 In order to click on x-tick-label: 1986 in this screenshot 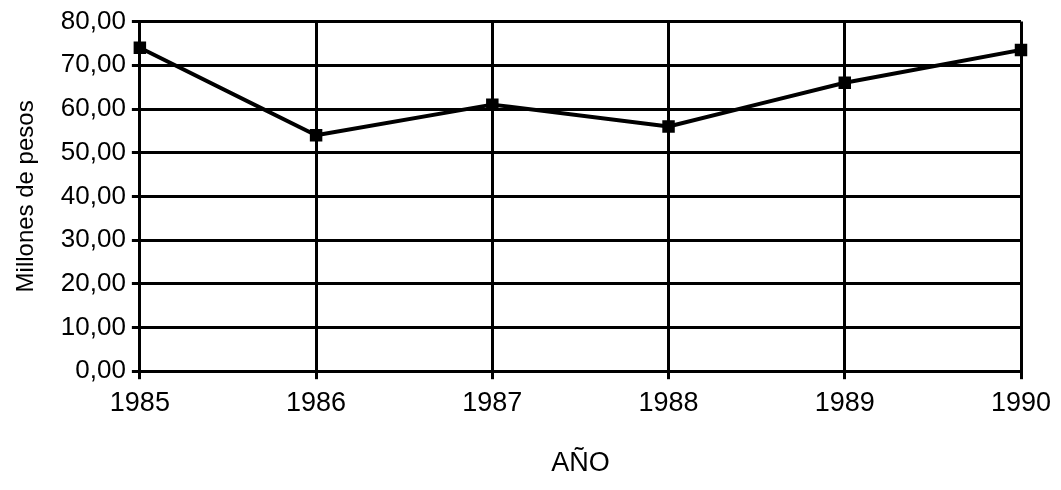, I will do `click(316, 401)`.